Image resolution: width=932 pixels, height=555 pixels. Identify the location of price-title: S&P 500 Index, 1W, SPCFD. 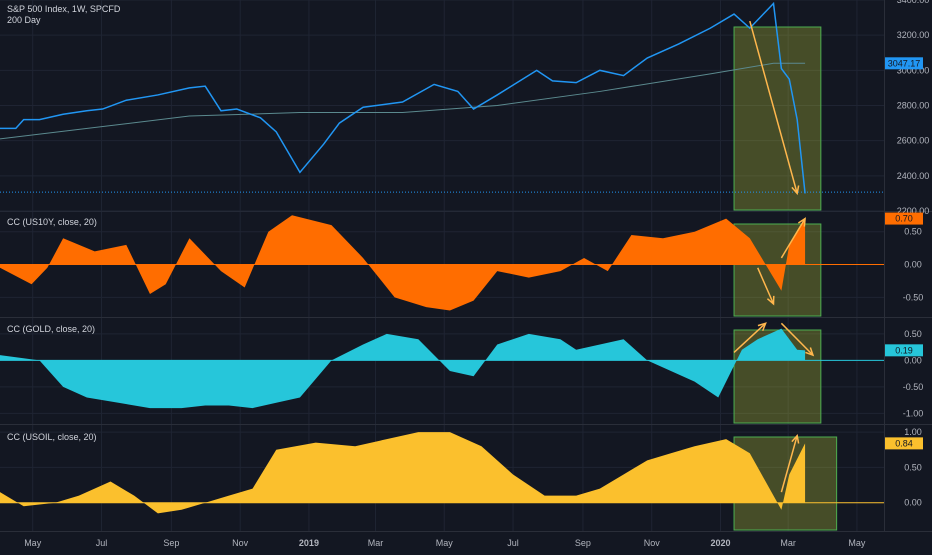
(64, 9).